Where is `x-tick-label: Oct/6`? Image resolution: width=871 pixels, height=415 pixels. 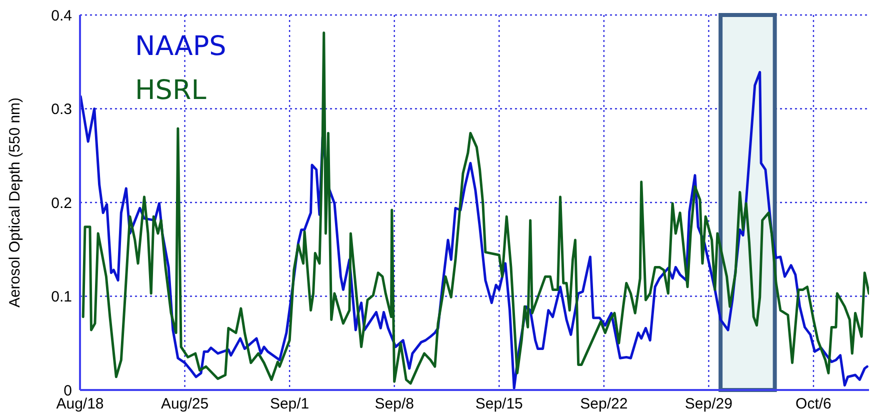 x-tick-label: Oct/6 is located at coordinates (814, 404).